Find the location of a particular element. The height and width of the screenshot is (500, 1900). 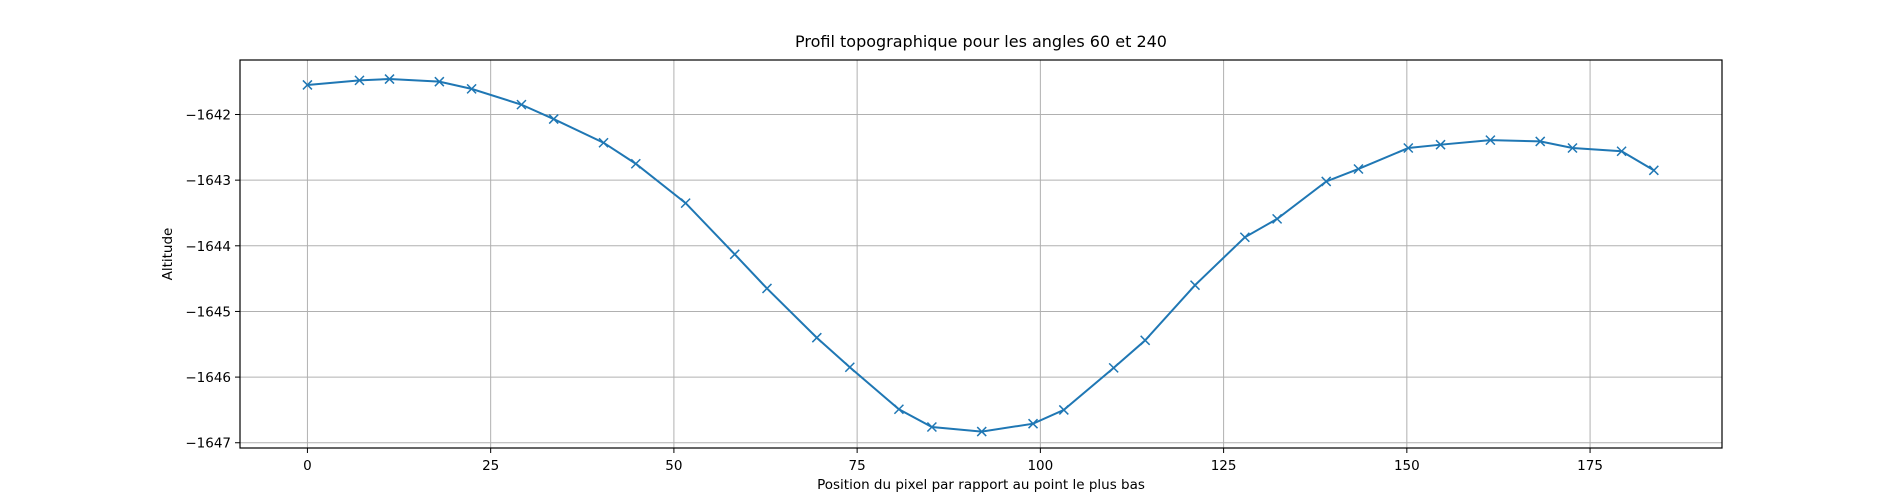

x-tick-label: 75 is located at coordinates (857, 466).